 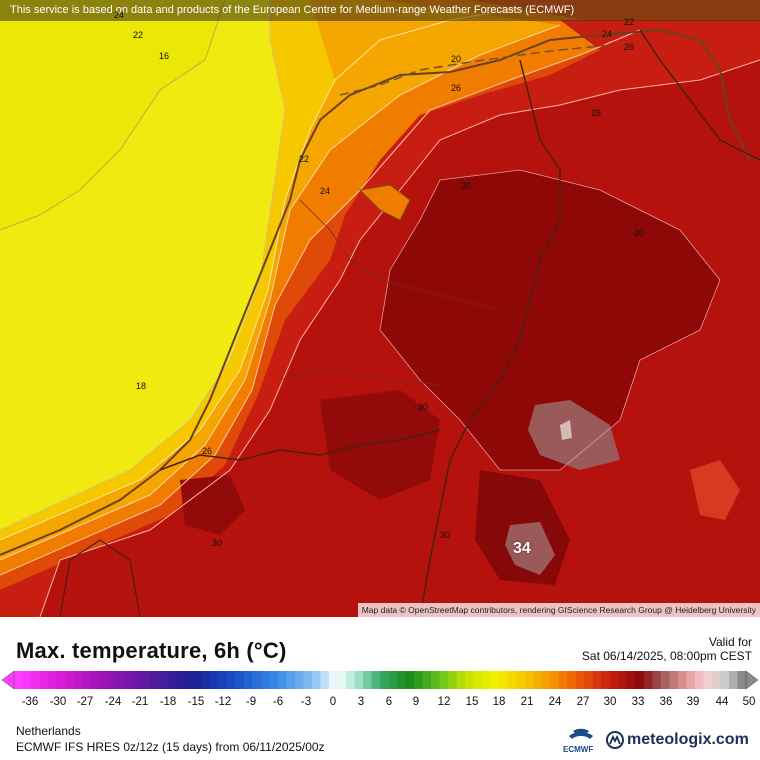 What do you see at coordinates (472, 702) in the screenshot?
I see `scale-tick-label: 15` at bounding box center [472, 702].